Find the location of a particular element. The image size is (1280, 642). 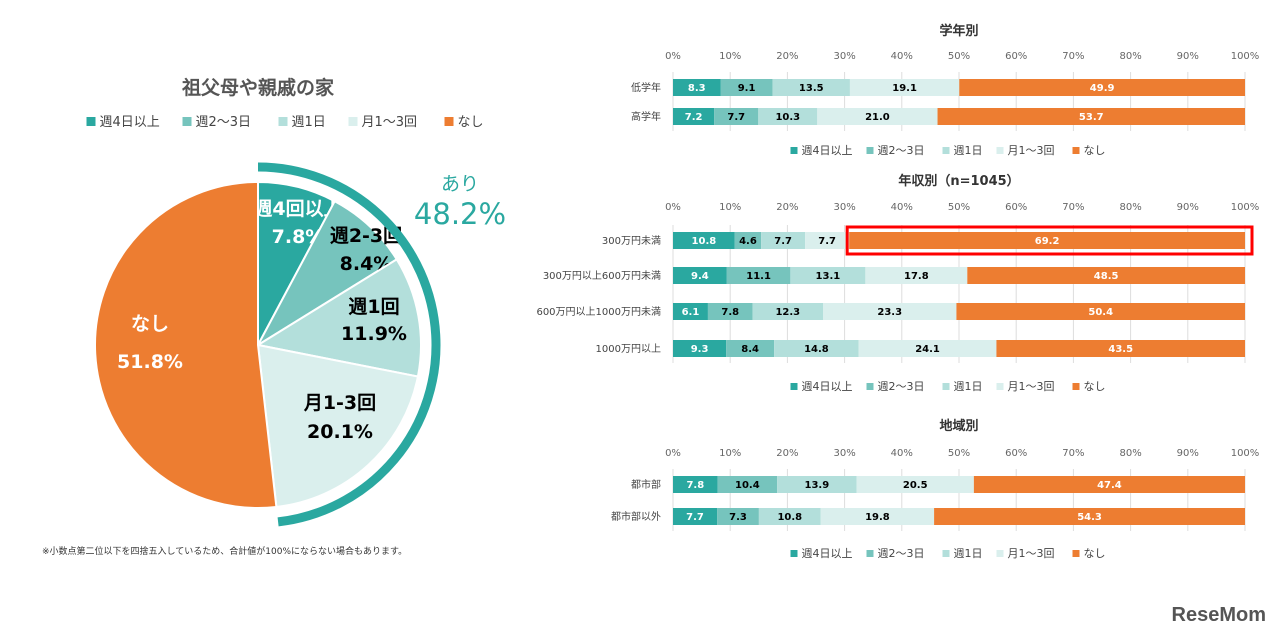

bar-value-label: 9.1 is located at coordinates (747, 88).